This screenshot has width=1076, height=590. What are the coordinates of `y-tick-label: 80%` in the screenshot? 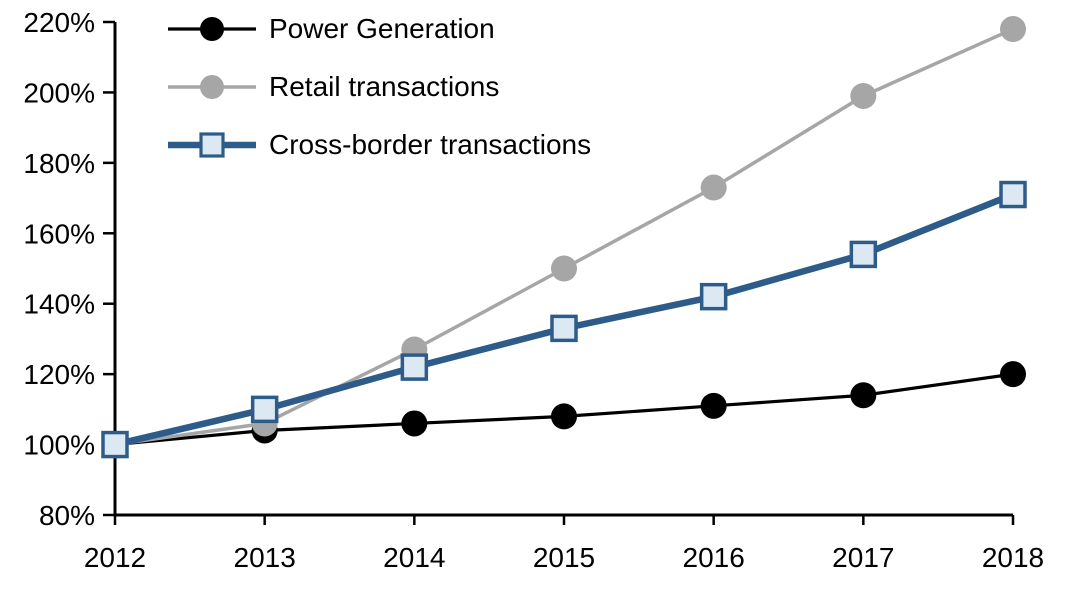 It's located at (67, 515).